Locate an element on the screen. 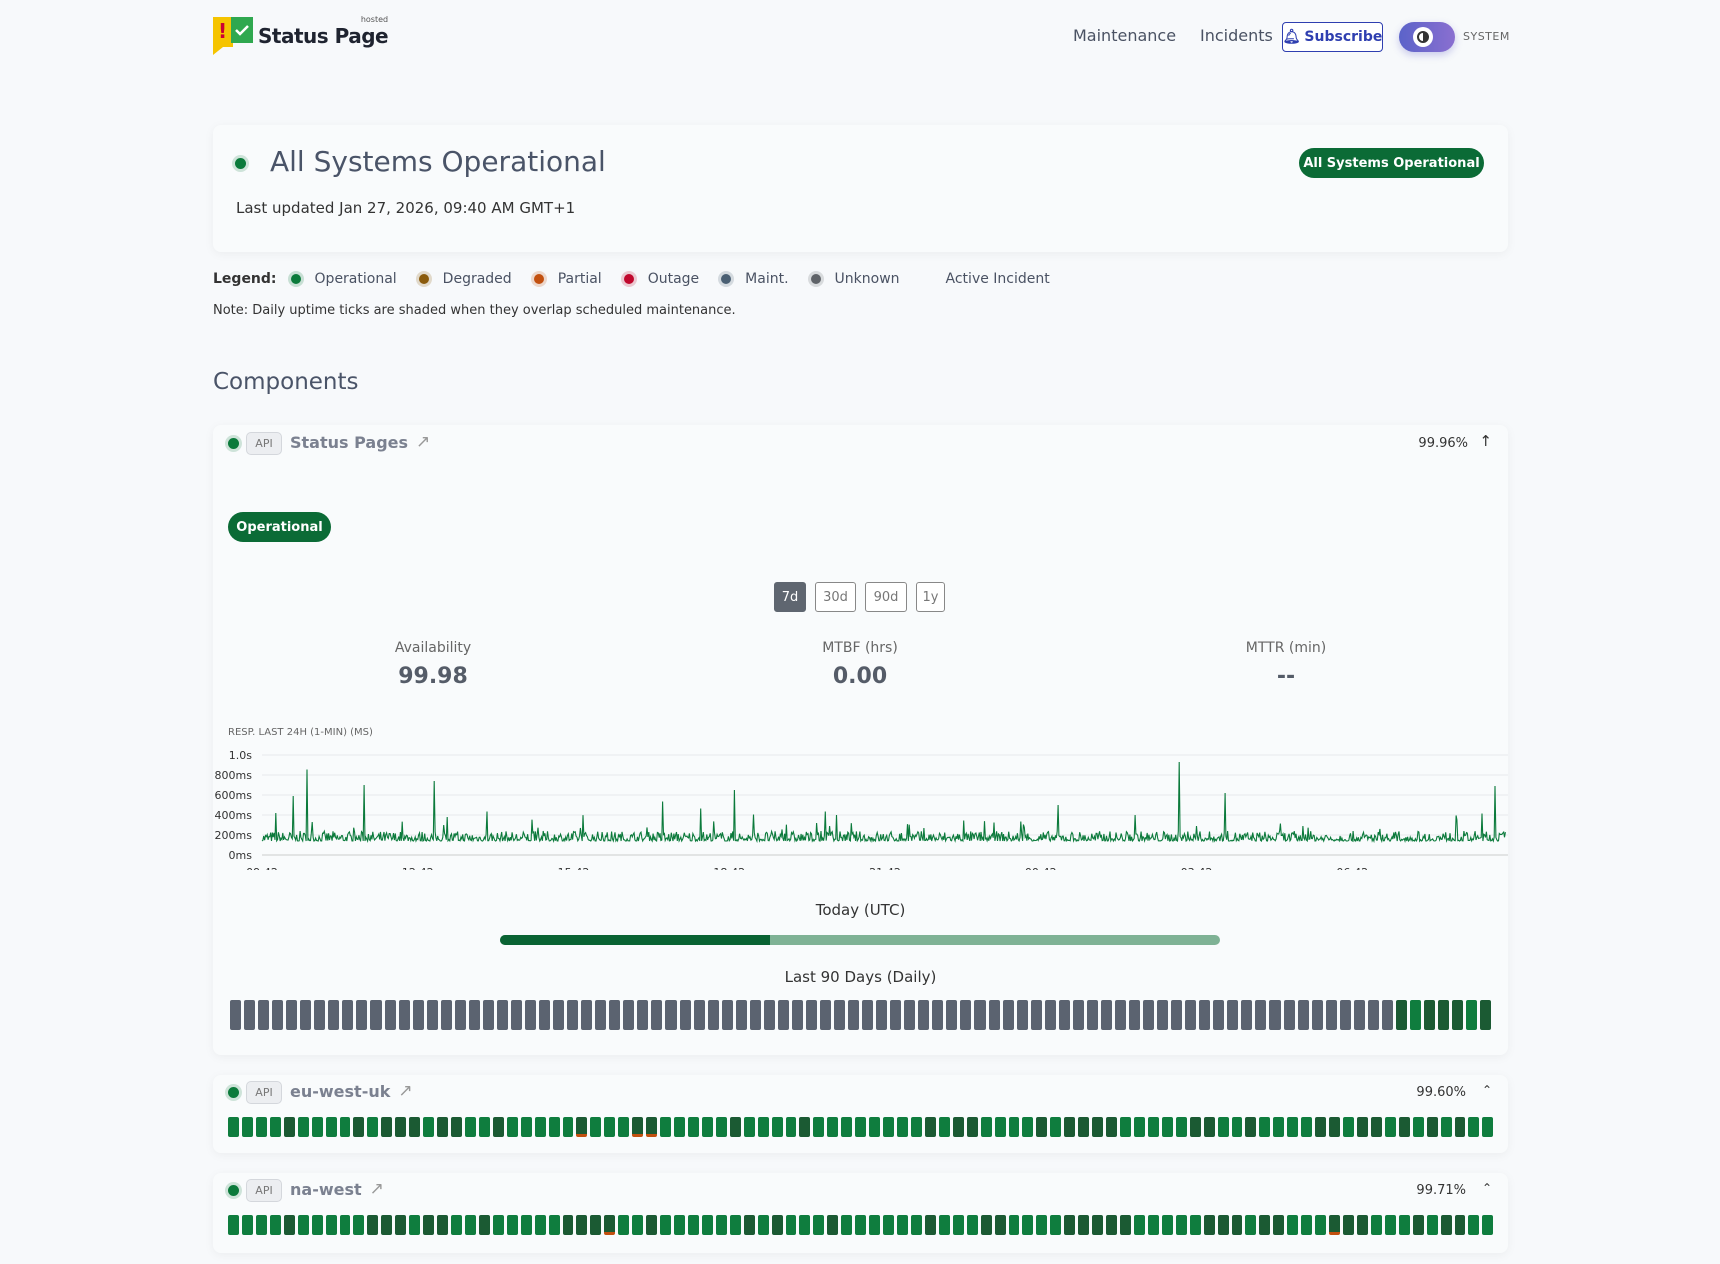 The height and width of the screenshot is (1264, 1720). range-90d: 90d is located at coordinates (886, 597).